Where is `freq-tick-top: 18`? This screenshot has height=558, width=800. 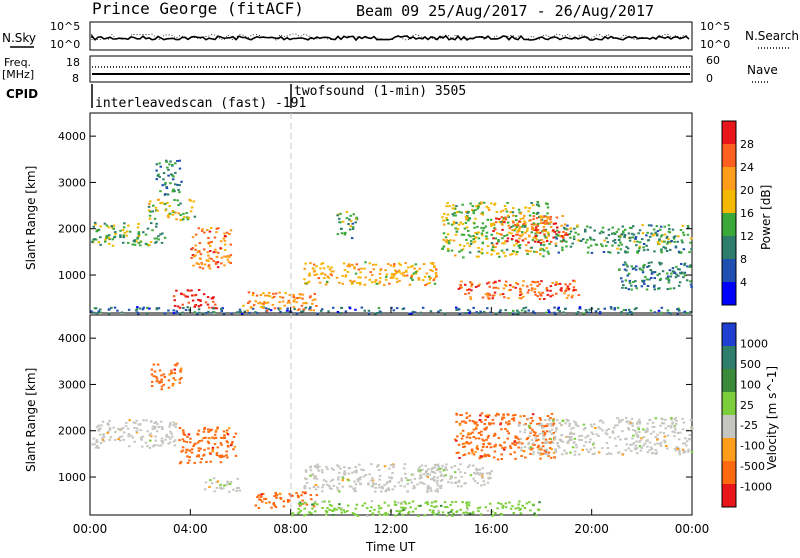 freq-tick-top: 18 is located at coordinates (73, 62).